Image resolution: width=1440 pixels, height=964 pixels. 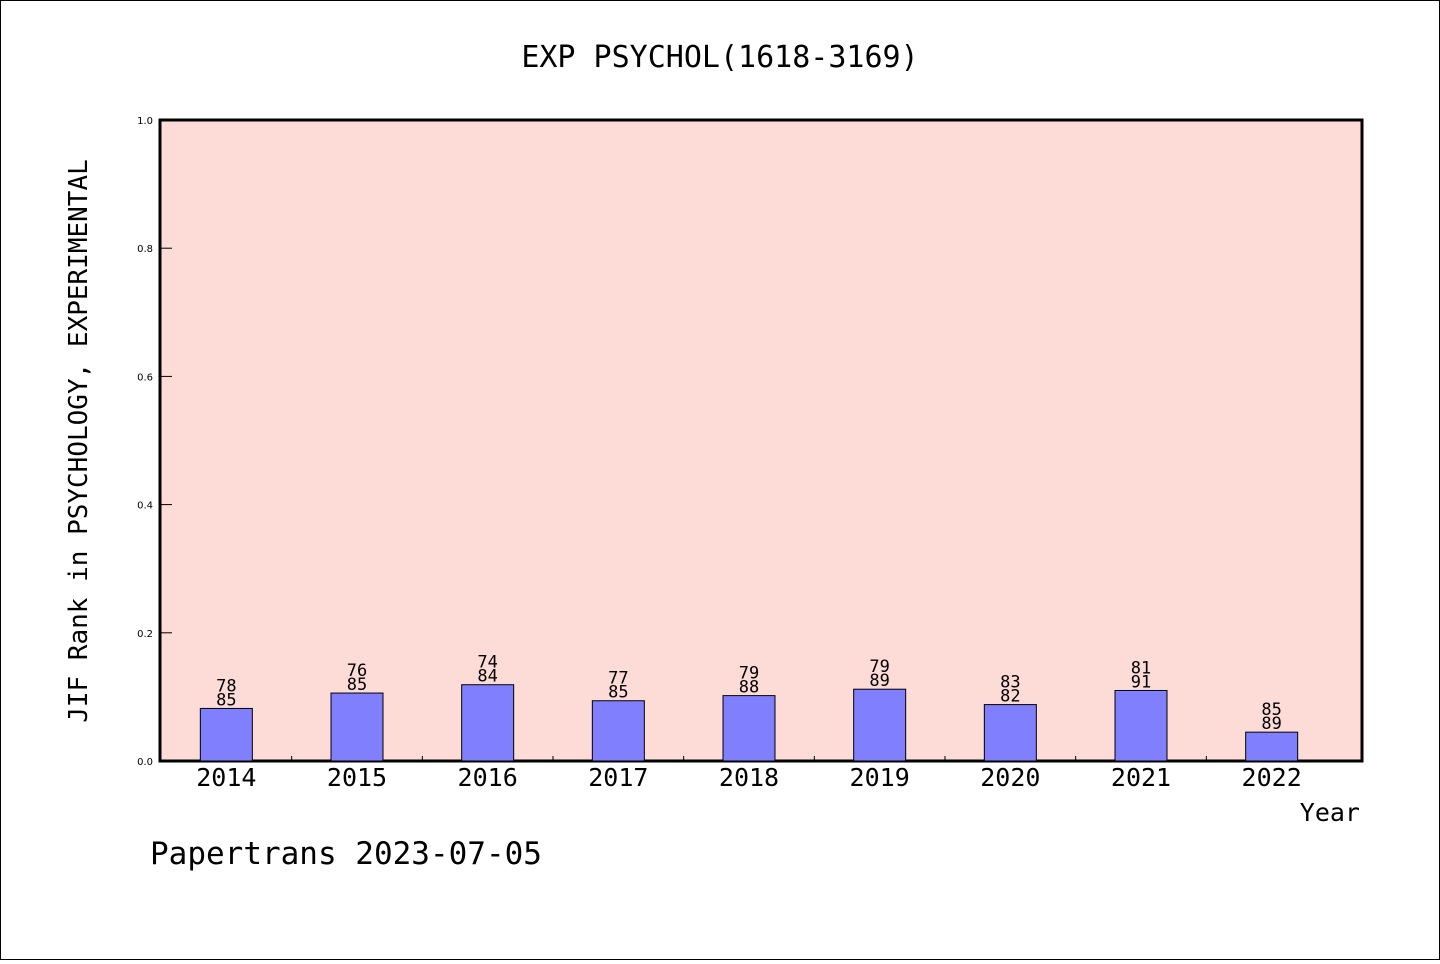 What do you see at coordinates (618, 679) in the screenshot?
I see `data-label-top: 77` at bounding box center [618, 679].